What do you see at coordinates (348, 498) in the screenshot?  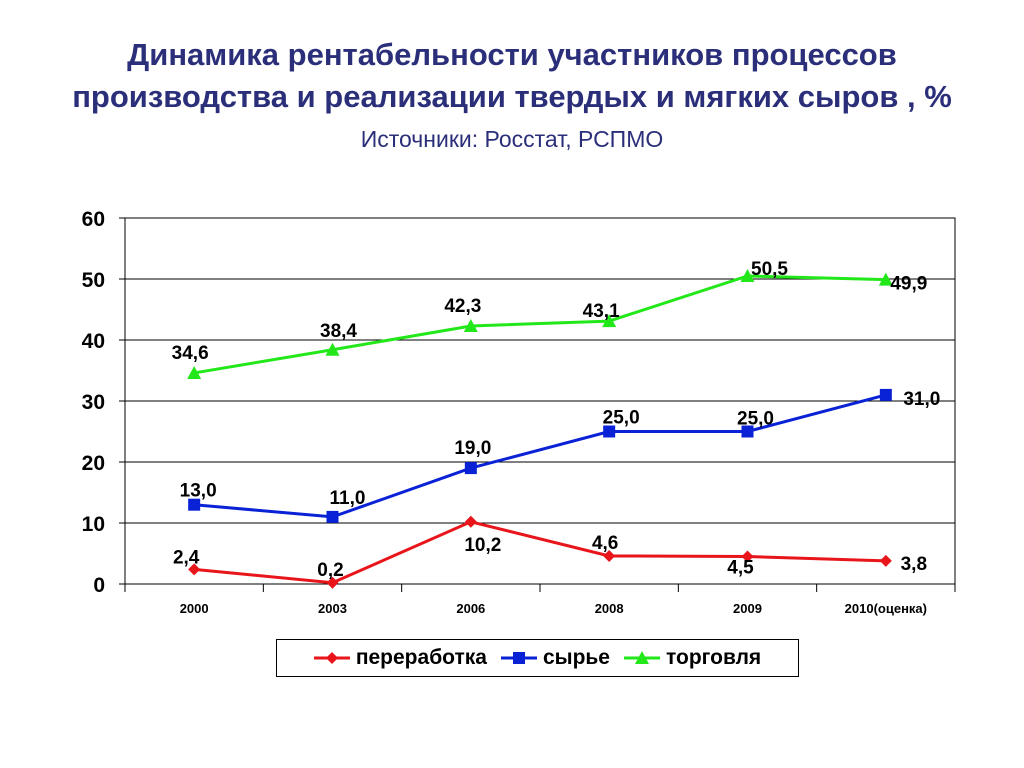 I see `data-label-сырье: 11,0` at bounding box center [348, 498].